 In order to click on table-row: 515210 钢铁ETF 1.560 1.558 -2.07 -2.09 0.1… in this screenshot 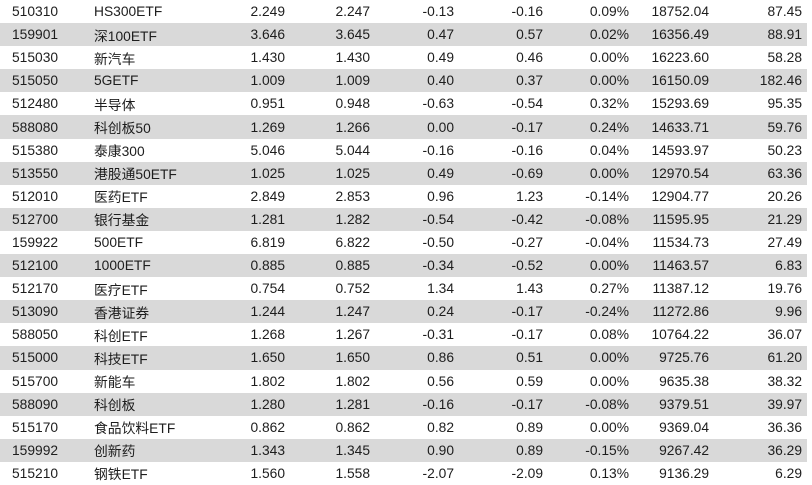, I will do `click(403, 473)`.